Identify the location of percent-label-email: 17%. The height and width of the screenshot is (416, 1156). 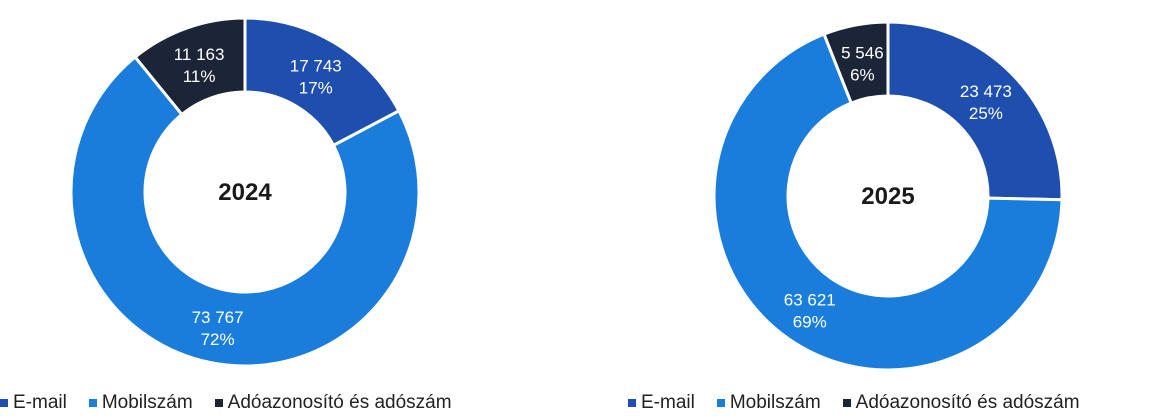
(316, 88).